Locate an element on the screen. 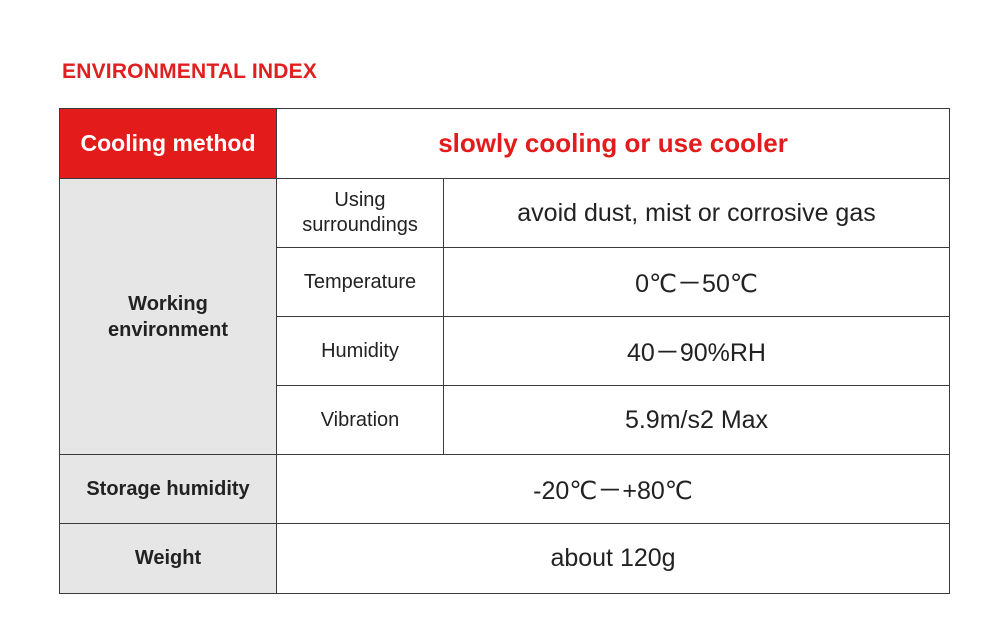  vibration-label: Vibration is located at coordinates (360, 420).